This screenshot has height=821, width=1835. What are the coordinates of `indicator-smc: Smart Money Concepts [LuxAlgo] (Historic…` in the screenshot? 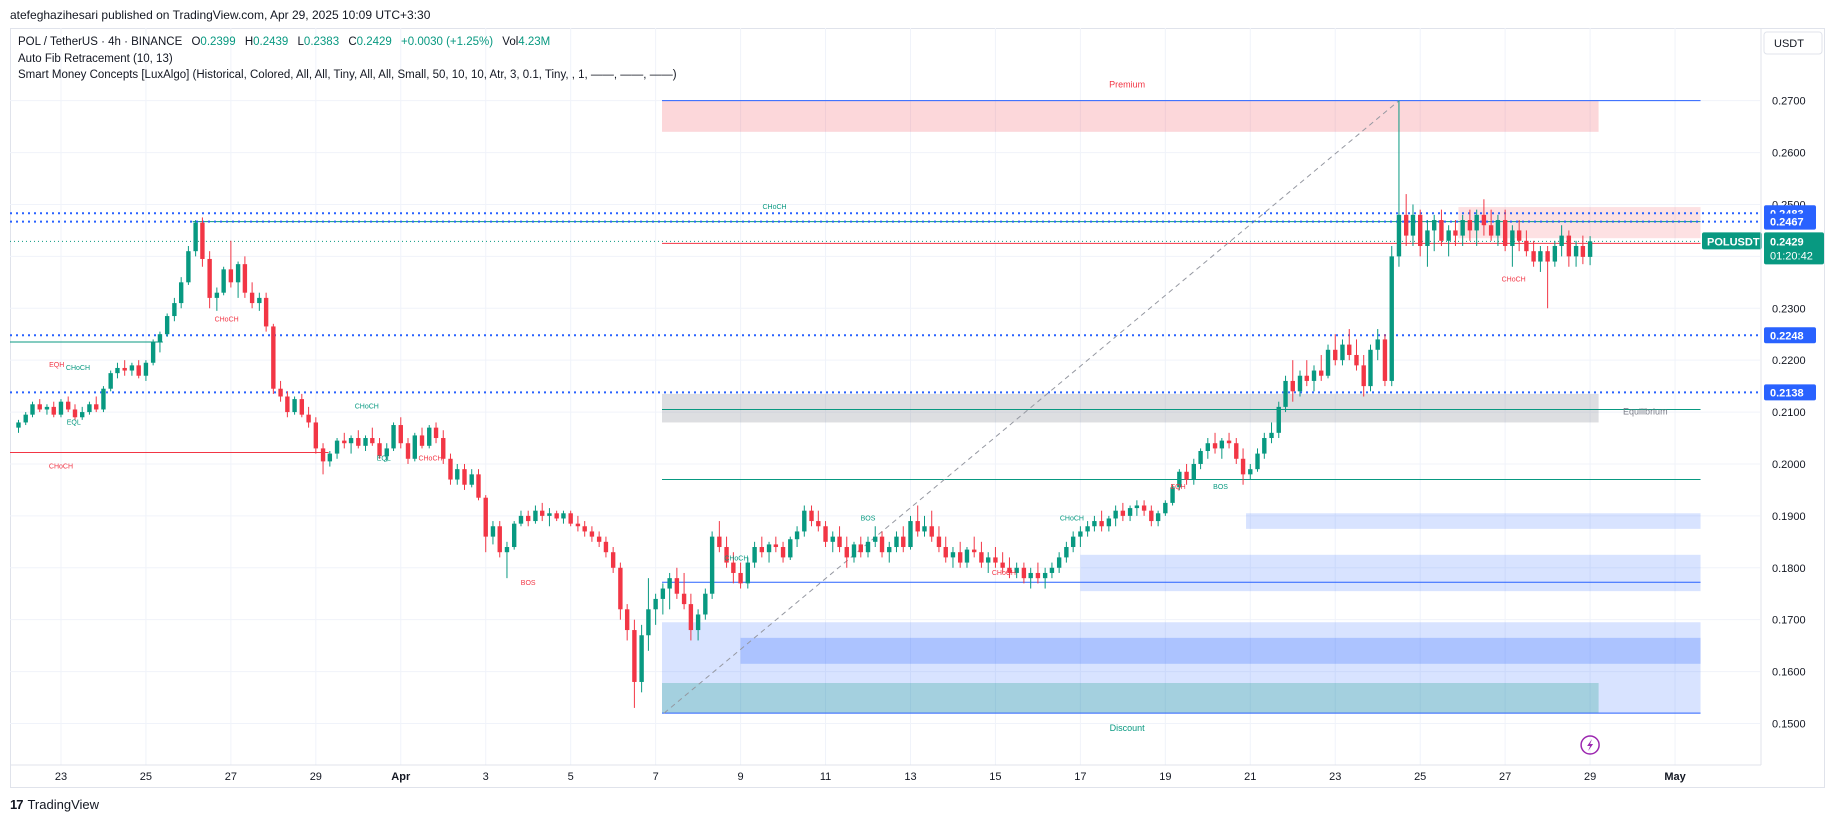 It's located at (347, 75).